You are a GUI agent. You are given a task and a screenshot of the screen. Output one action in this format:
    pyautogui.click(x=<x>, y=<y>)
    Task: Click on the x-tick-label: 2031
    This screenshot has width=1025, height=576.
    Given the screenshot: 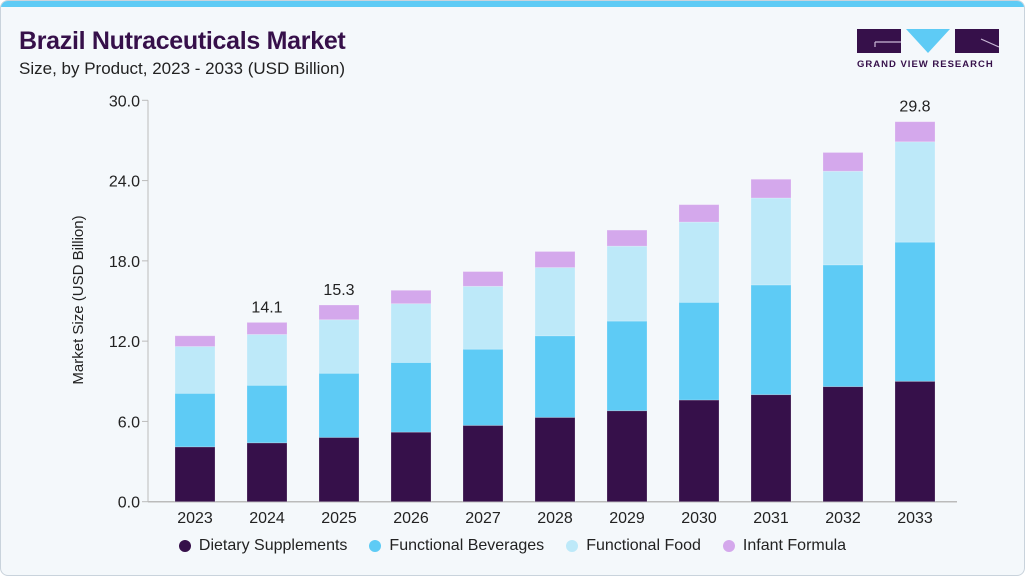 What is the action you would take?
    pyautogui.click(x=771, y=518)
    